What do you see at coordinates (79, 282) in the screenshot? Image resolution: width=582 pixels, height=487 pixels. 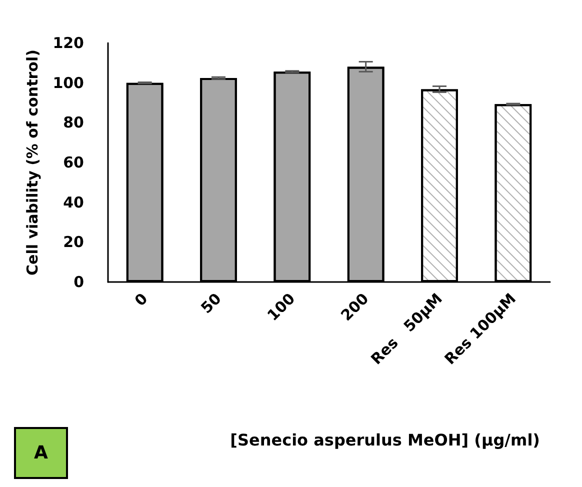 I see `y-tick-label: 0` at bounding box center [79, 282].